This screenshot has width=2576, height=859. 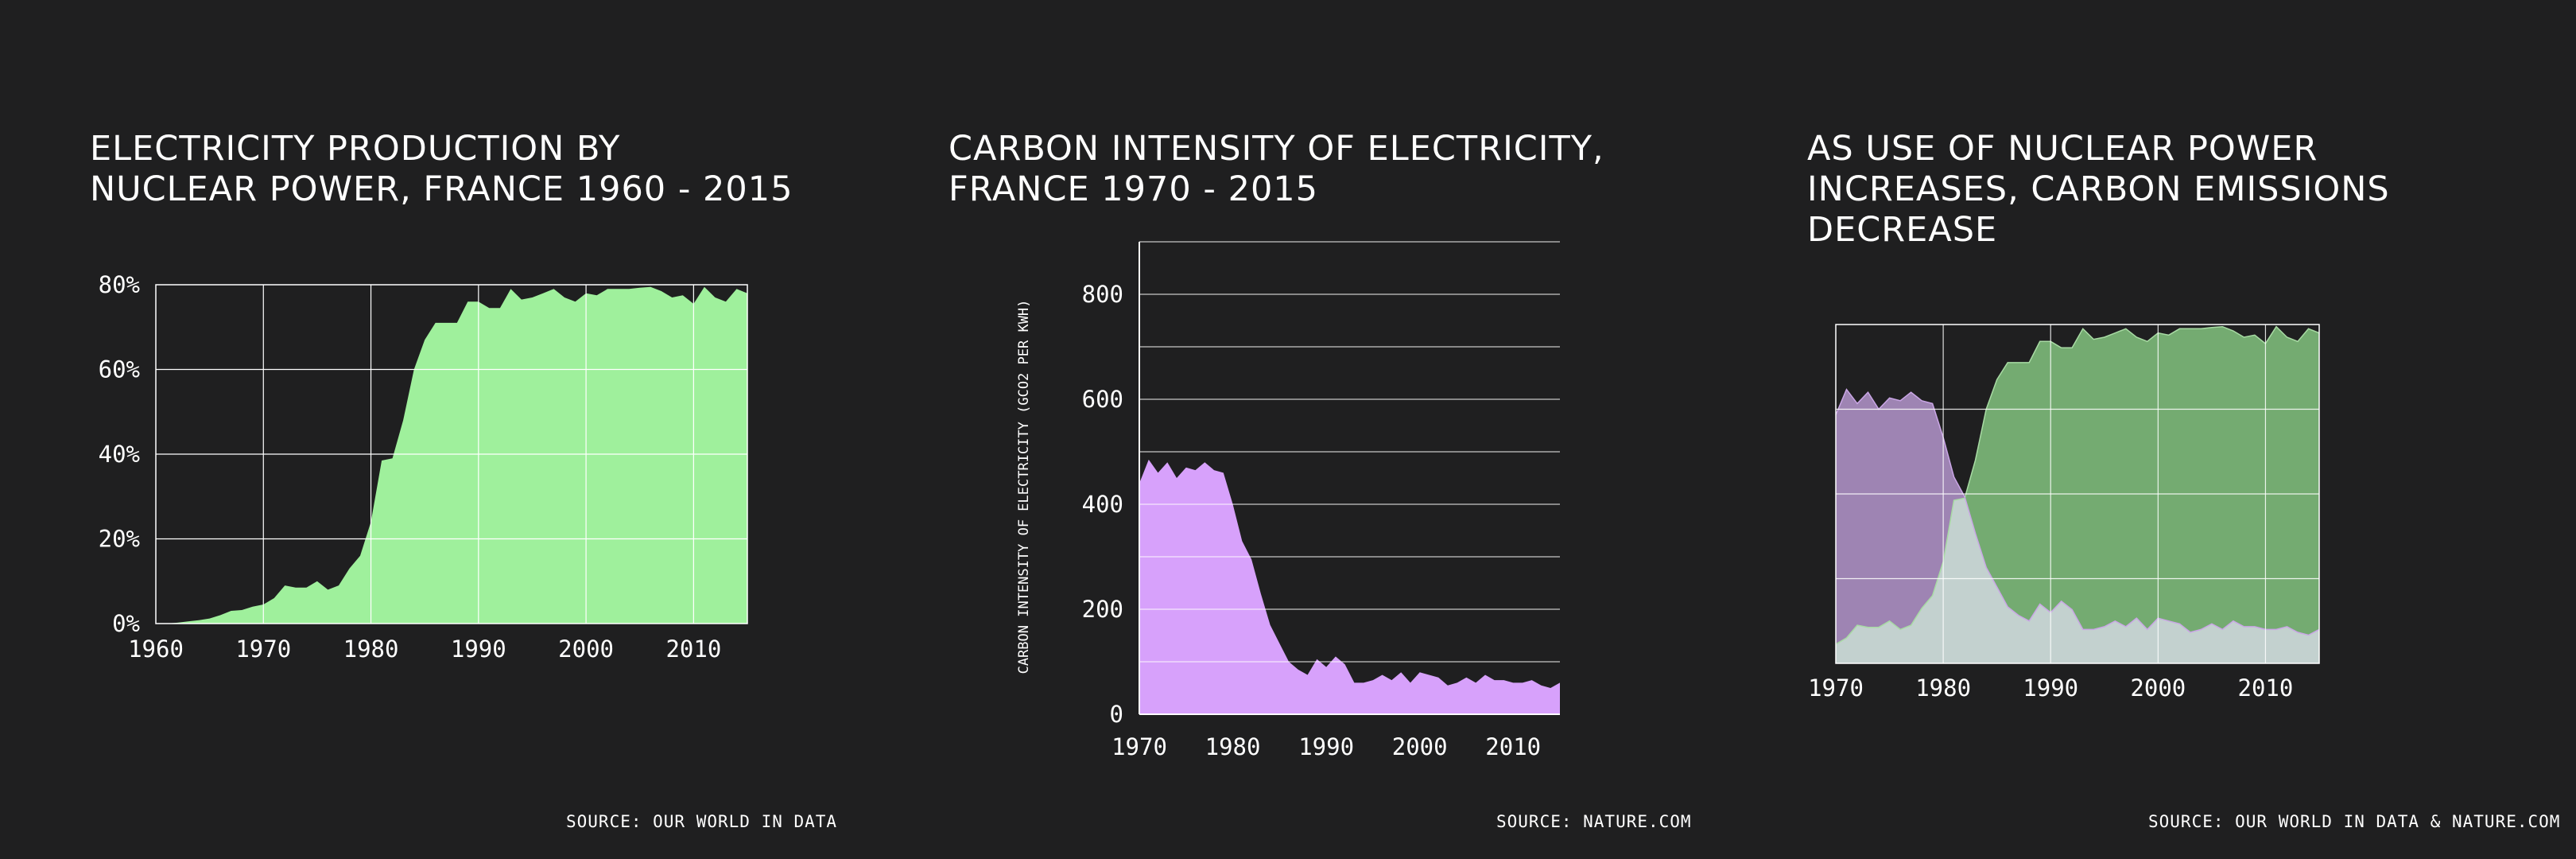 I want to click on y-tick-label: 0, so click(x=1117, y=714).